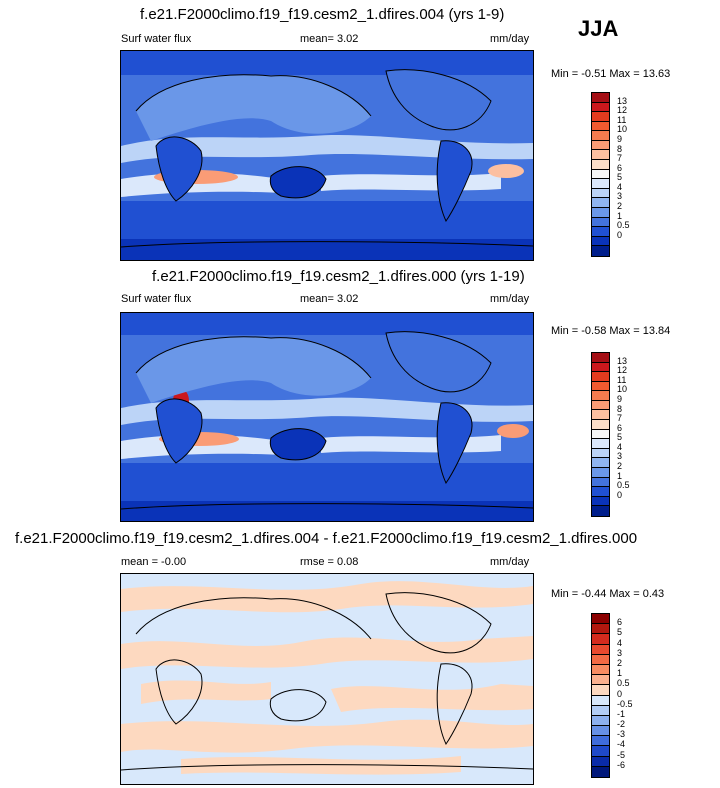  What do you see at coordinates (620, 408) in the screenshot?
I see `colorbar-tick-label: 8` at bounding box center [620, 408].